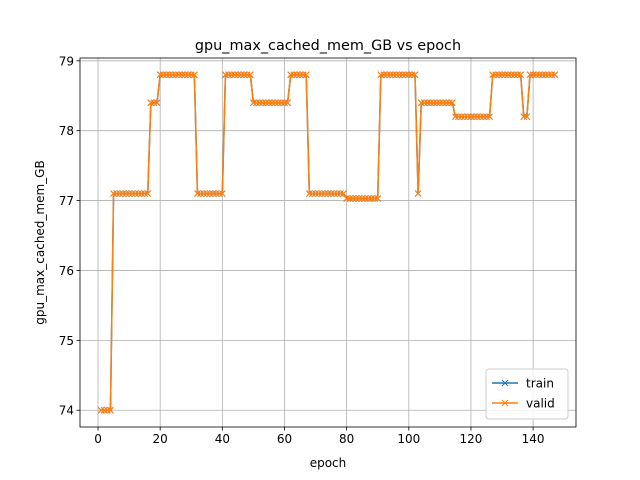 The width and height of the screenshot is (640, 480). I want to click on x-tick-label: 60, so click(284, 439).